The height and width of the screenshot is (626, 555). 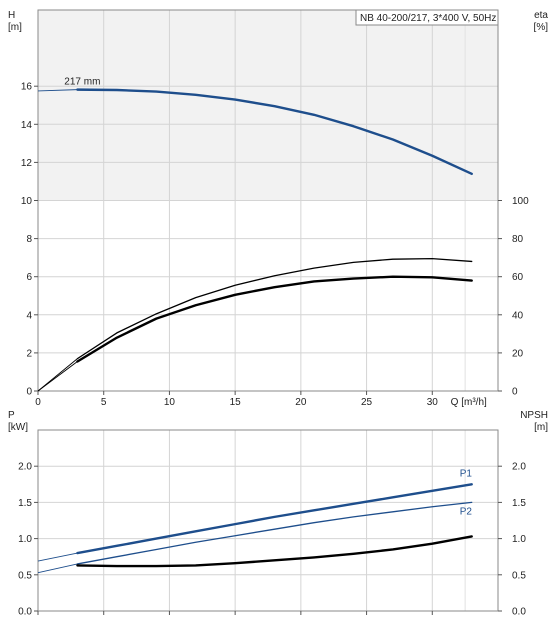 I want to click on chart-title: NB 40-200/217, 3*400 V, 50Hz, so click(x=428, y=18).